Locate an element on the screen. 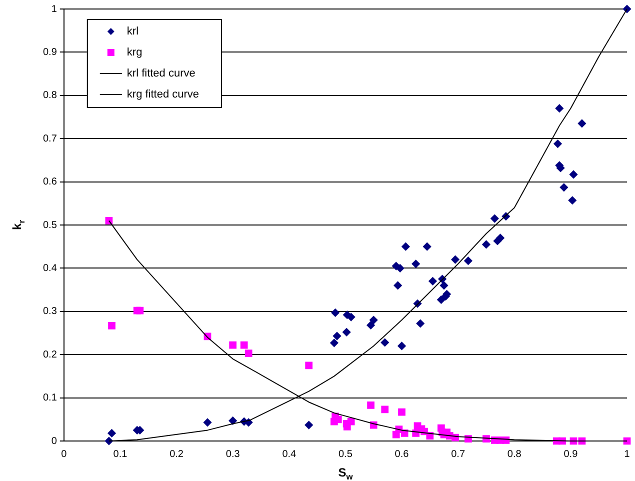 The width and height of the screenshot is (635, 481). y-tick-label: 0.2 is located at coordinates (50, 354).